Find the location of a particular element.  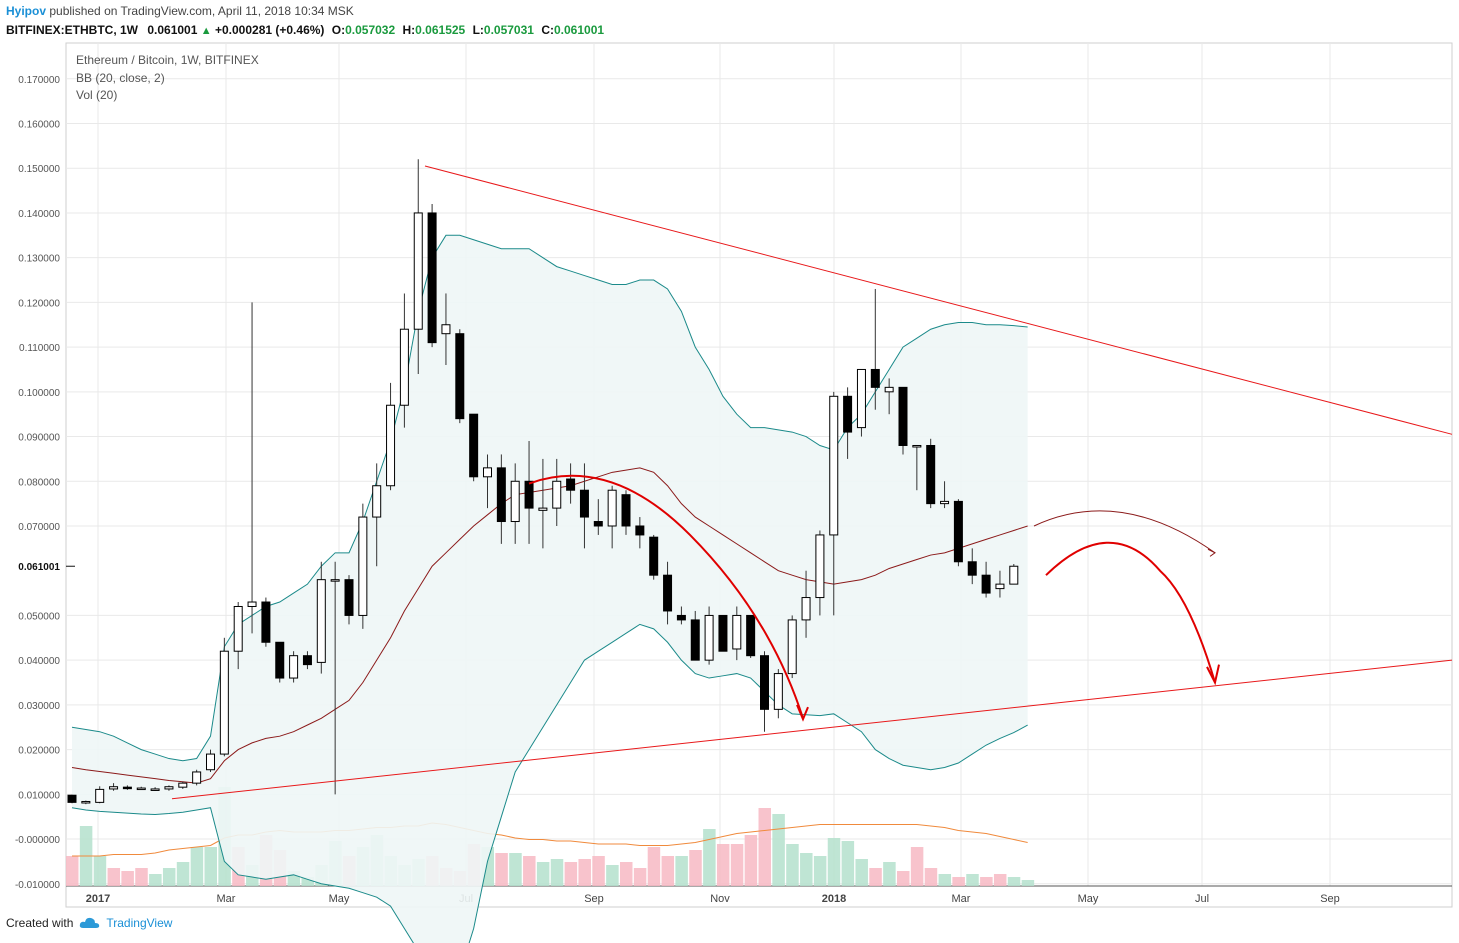

y-tick-label: 0.070000 is located at coordinates (39, 527).